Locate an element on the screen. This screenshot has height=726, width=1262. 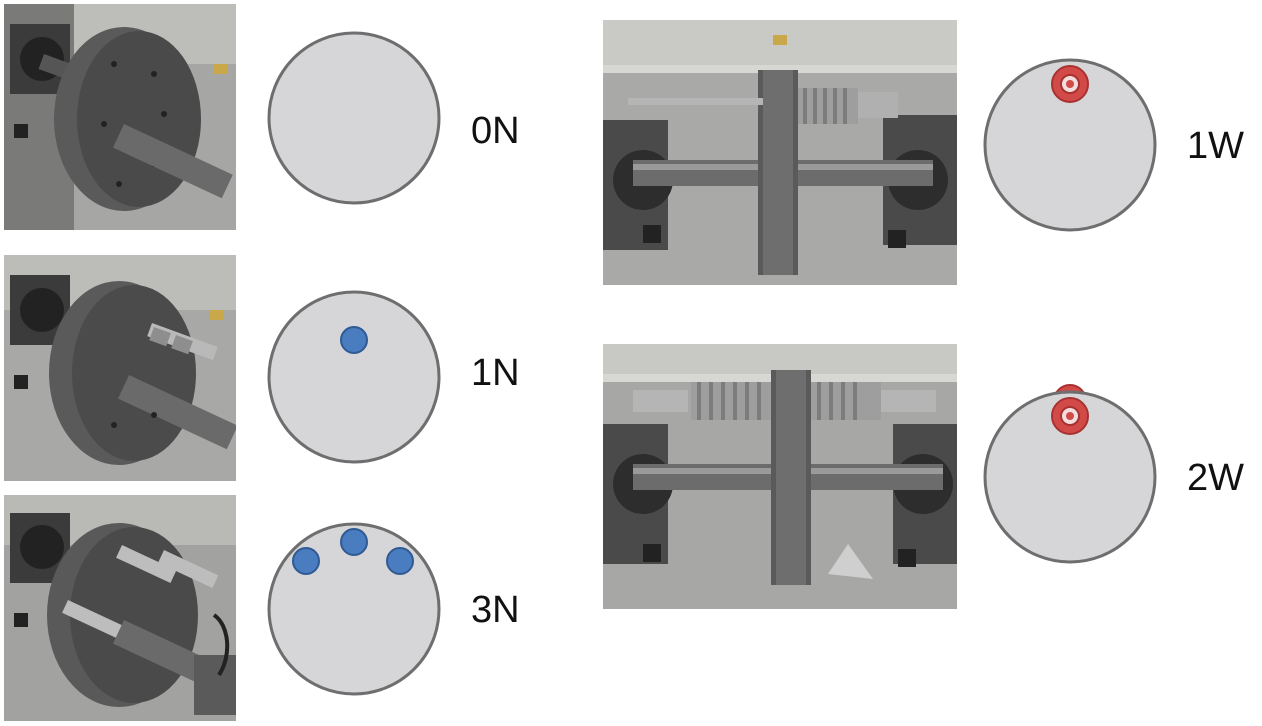
label-2W: 2W is located at coordinates (1215, 478).